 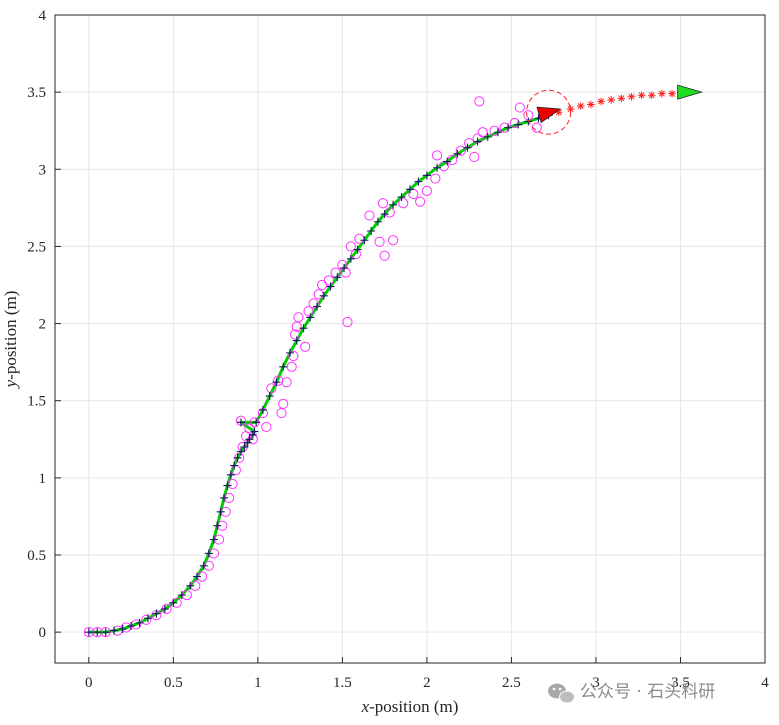 What do you see at coordinates (549, 115) in the screenshot?
I see `current-position-marker` at bounding box center [549, 115].